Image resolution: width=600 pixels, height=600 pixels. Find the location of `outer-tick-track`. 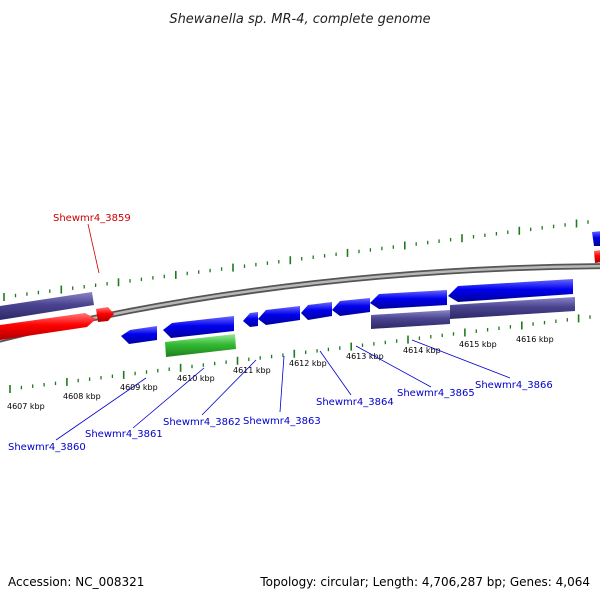

outer-tick-track is located at coordinates (296, 260).